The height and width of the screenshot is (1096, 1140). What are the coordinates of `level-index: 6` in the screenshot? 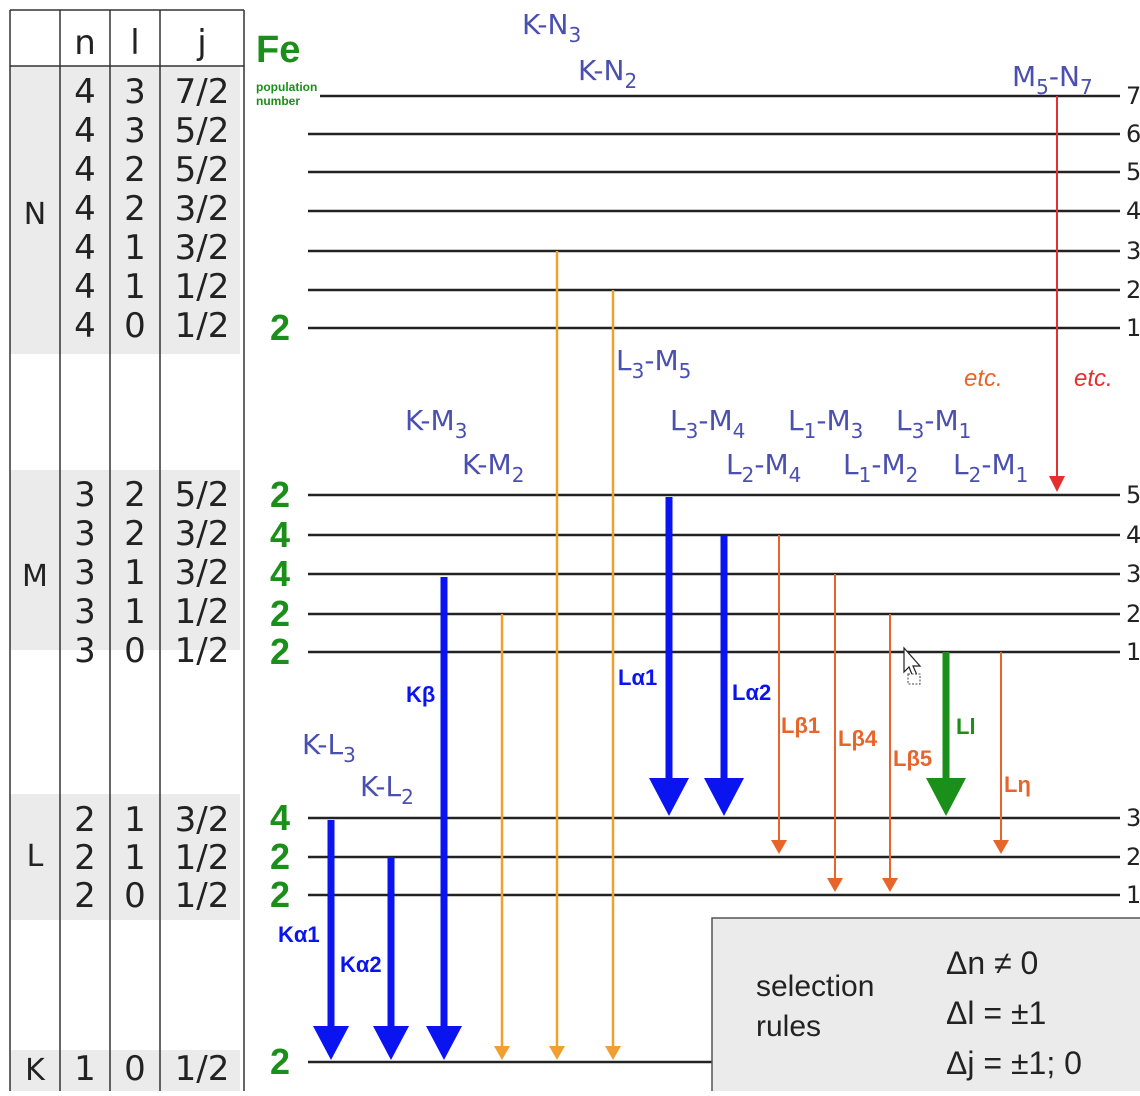 It's located at (1133, 134).